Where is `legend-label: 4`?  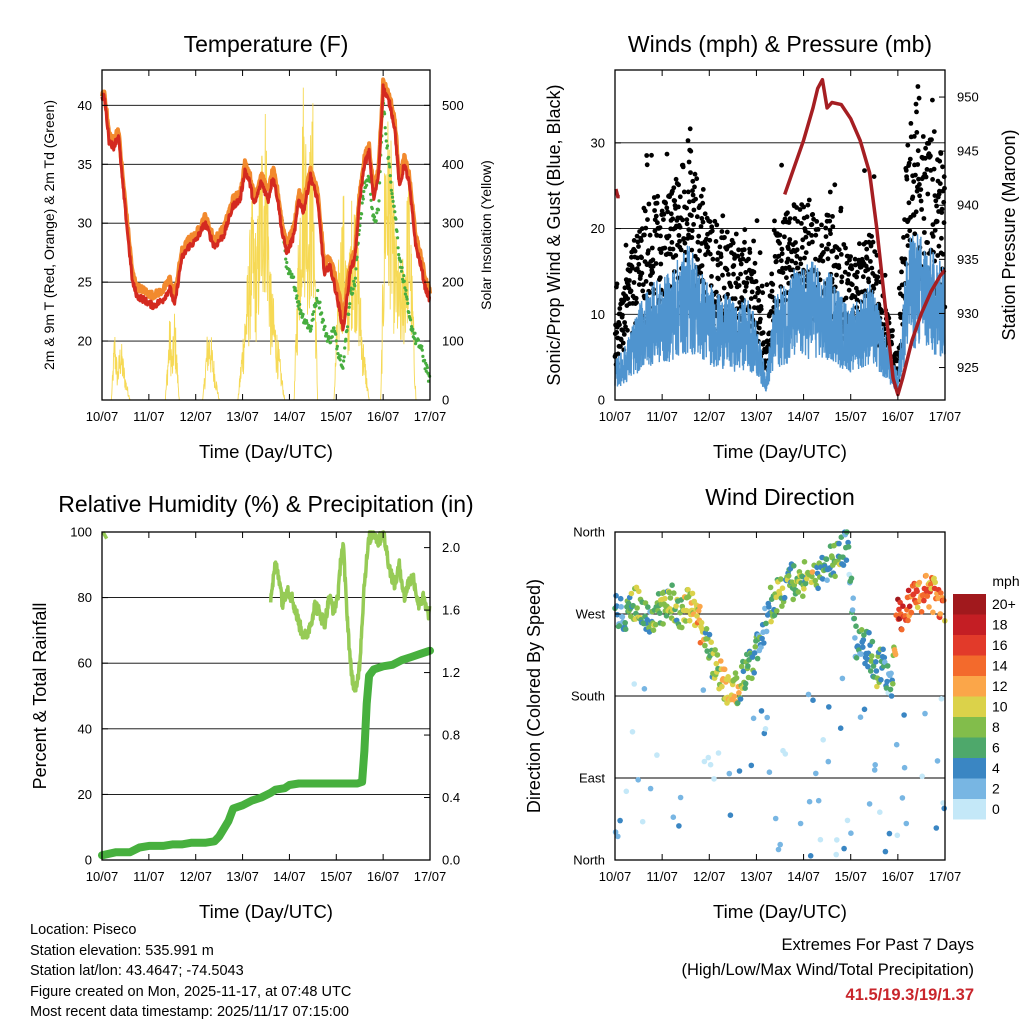
legend-label: 4 is located at coordinates (996, 768).